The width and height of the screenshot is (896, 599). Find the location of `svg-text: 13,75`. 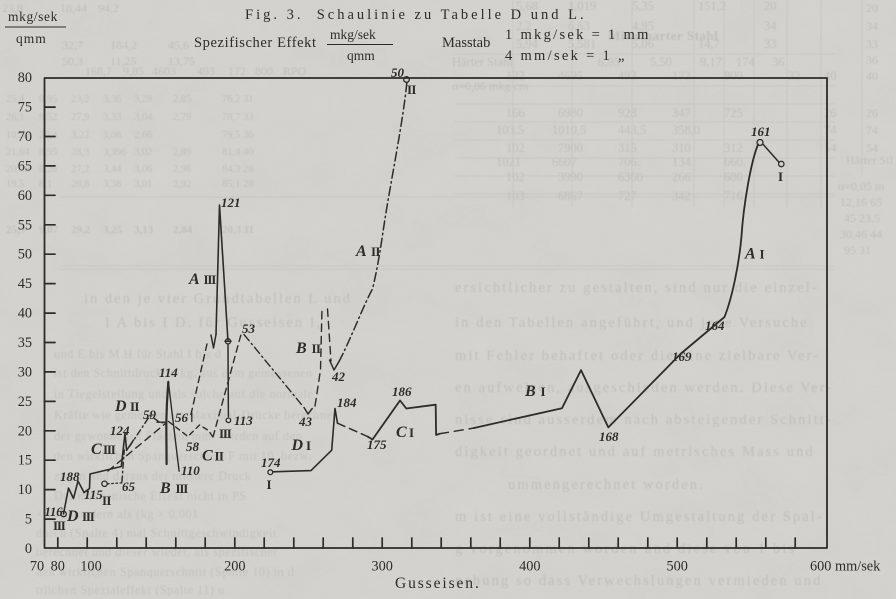

svg-text: 13,75 is located at coordinates (181, 61).